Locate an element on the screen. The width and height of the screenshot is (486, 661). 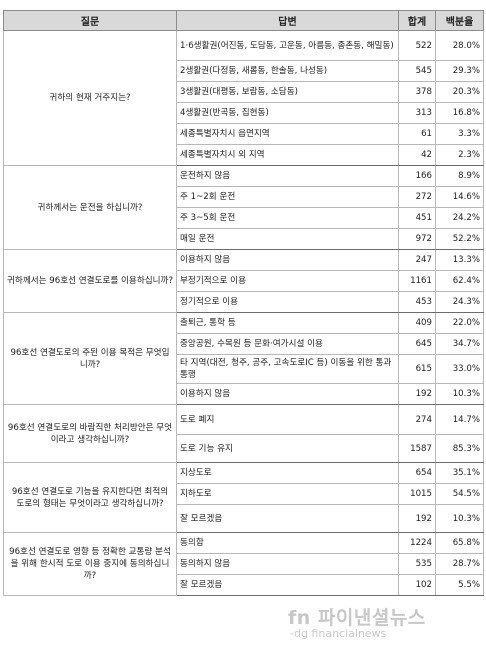
percent-cell: 33.0% is located at coordinates (459, 369).